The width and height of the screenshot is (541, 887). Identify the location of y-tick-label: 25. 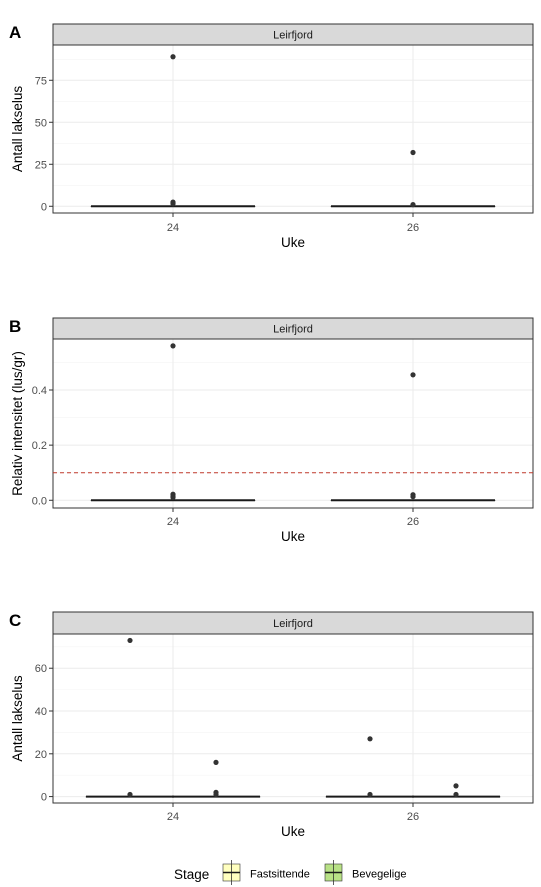
(41, 165).